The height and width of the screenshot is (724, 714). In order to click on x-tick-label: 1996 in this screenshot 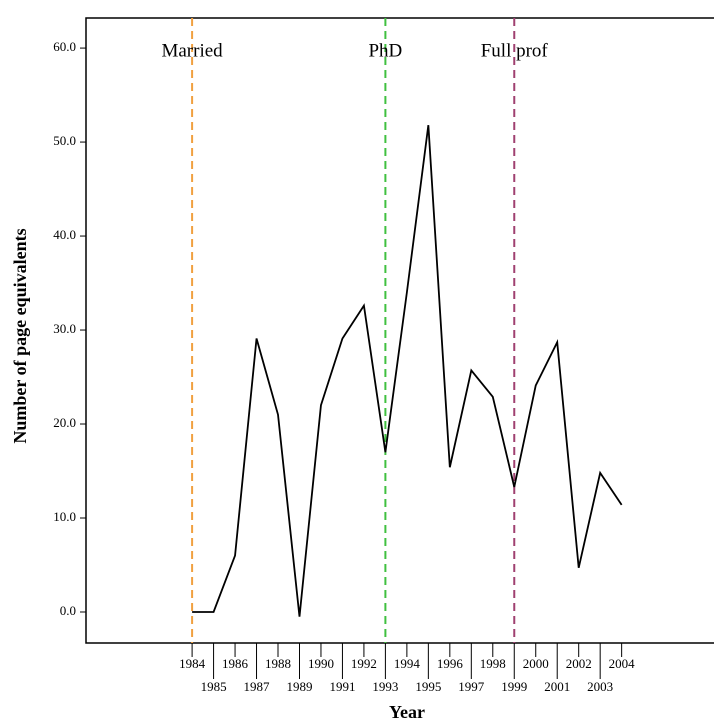, I will do `click(450, 663)`.